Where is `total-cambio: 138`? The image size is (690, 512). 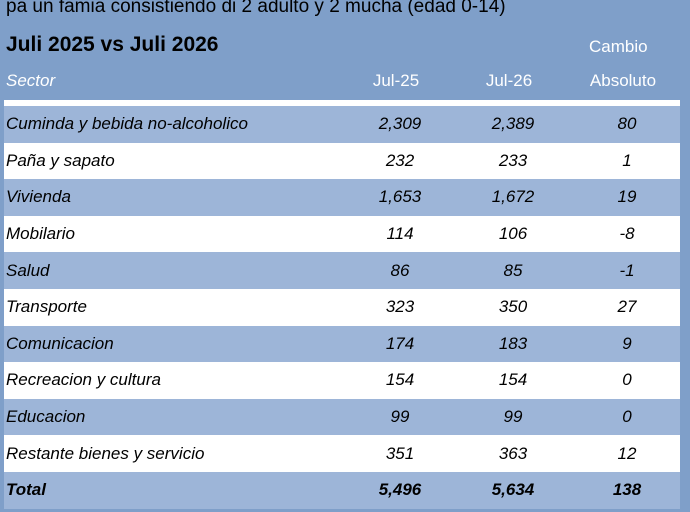 total-cambio: 138 is located at coordinates (627, 490).